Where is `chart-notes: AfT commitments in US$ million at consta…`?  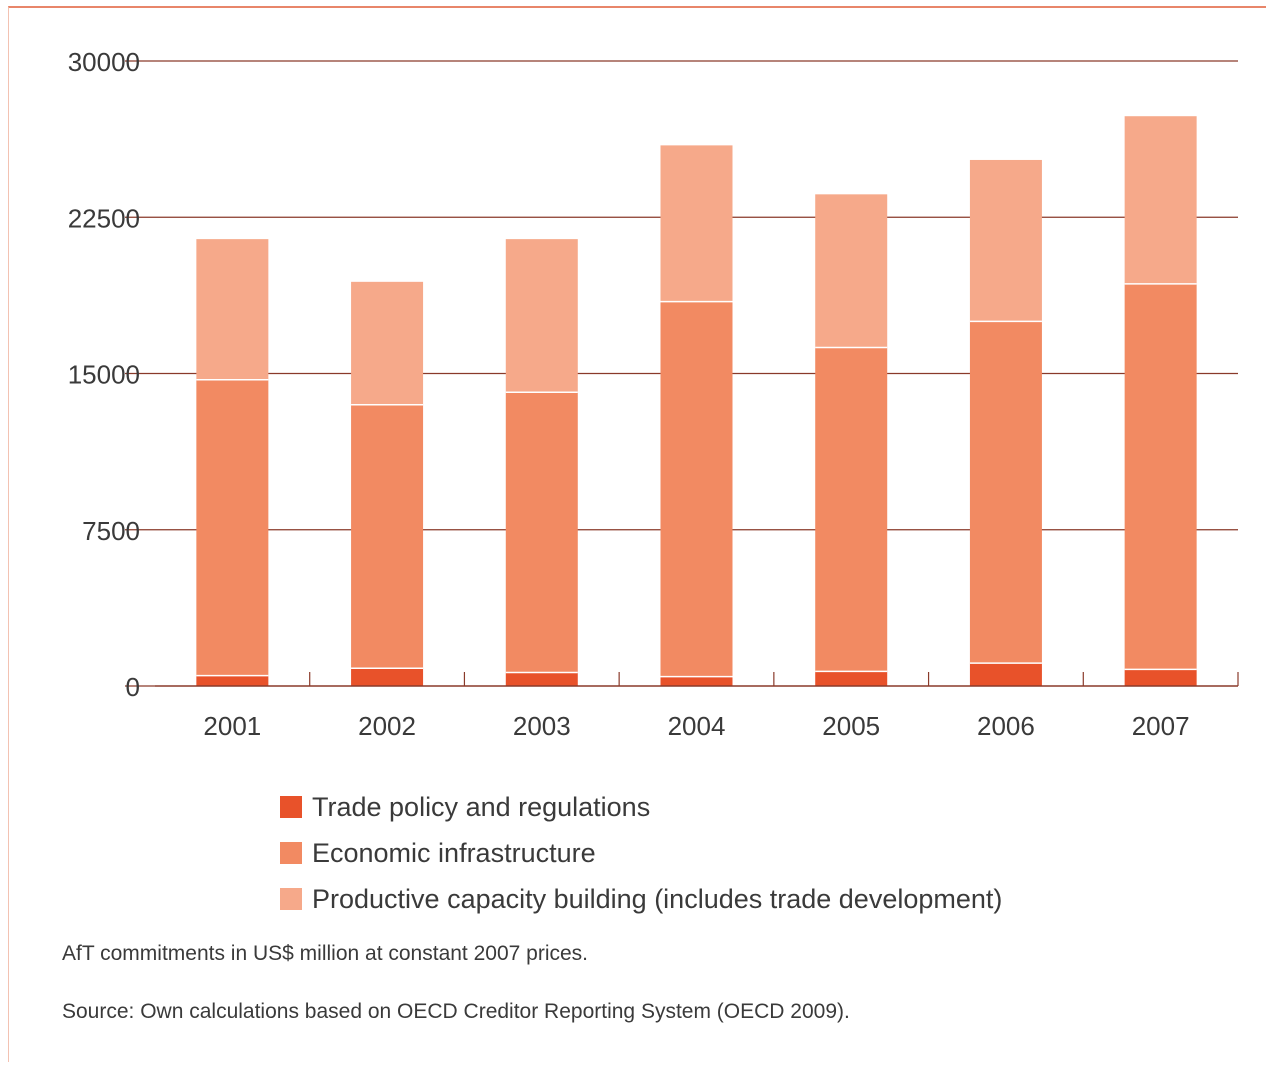
chart-notes: AfT commitments in US$ million at consta… is located at coordinates (456, 1000).